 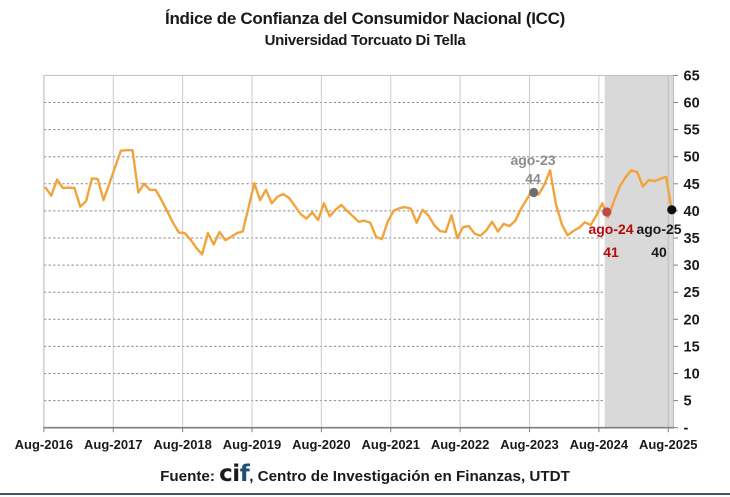 I want to click on cif-logo: ci, so click(x=229, y=474).